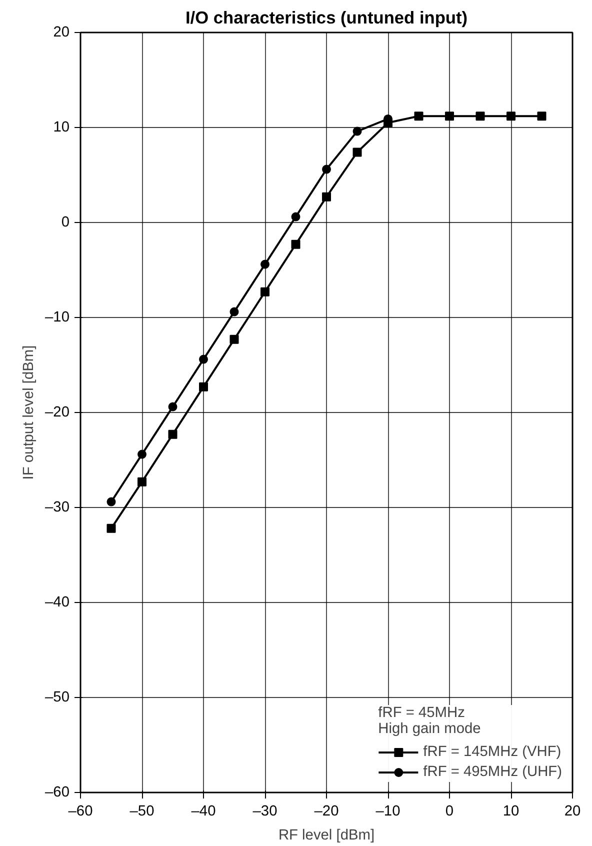 This screenshot has height=846, width=592. I want to click on x-tick-label: 20, so click(572, 812).